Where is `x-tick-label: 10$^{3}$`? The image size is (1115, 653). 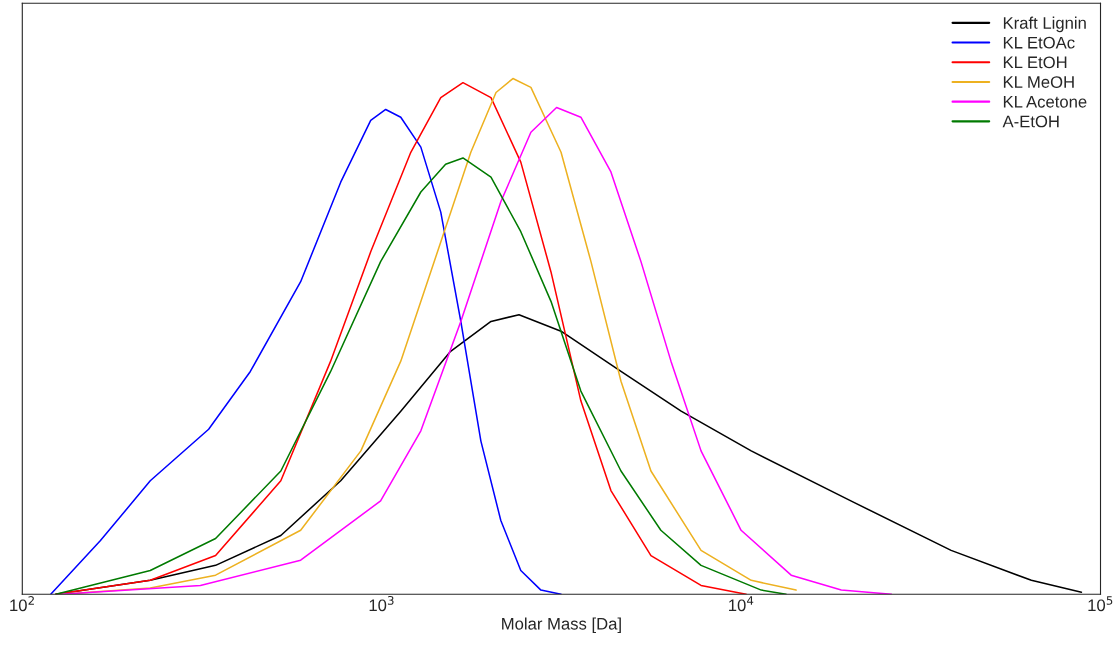 x-tick-label: 10$^{3}$ is located at coordinates (381, 604).